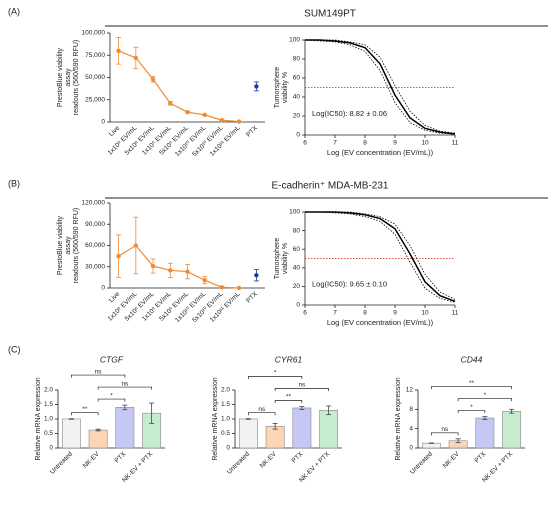 The height and width of the screenshot is (506, 550). What do you see at coordinates (302, 385) in the screenshot?
I see `significance-label: ns` at bounding box center [302, 385].